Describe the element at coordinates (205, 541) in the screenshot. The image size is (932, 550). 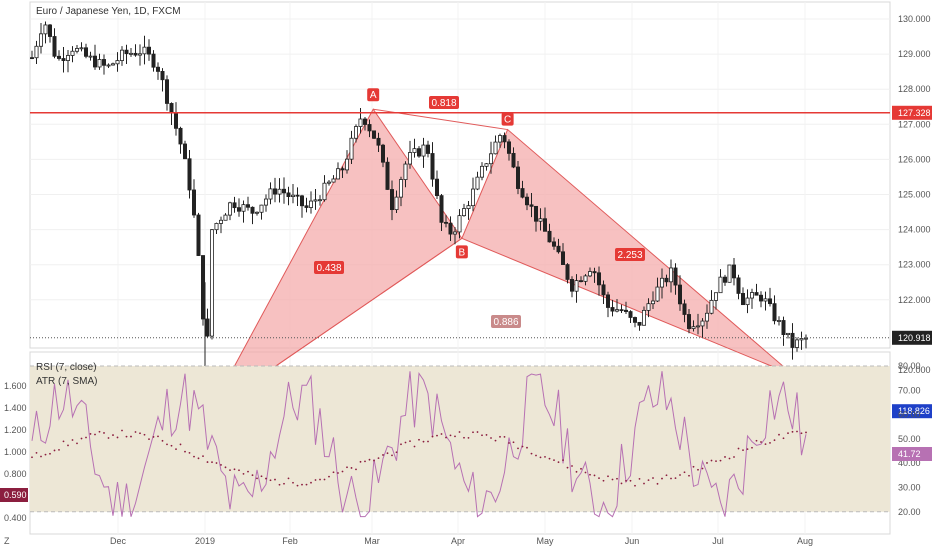
I see `time-tick: 2019` at that location.